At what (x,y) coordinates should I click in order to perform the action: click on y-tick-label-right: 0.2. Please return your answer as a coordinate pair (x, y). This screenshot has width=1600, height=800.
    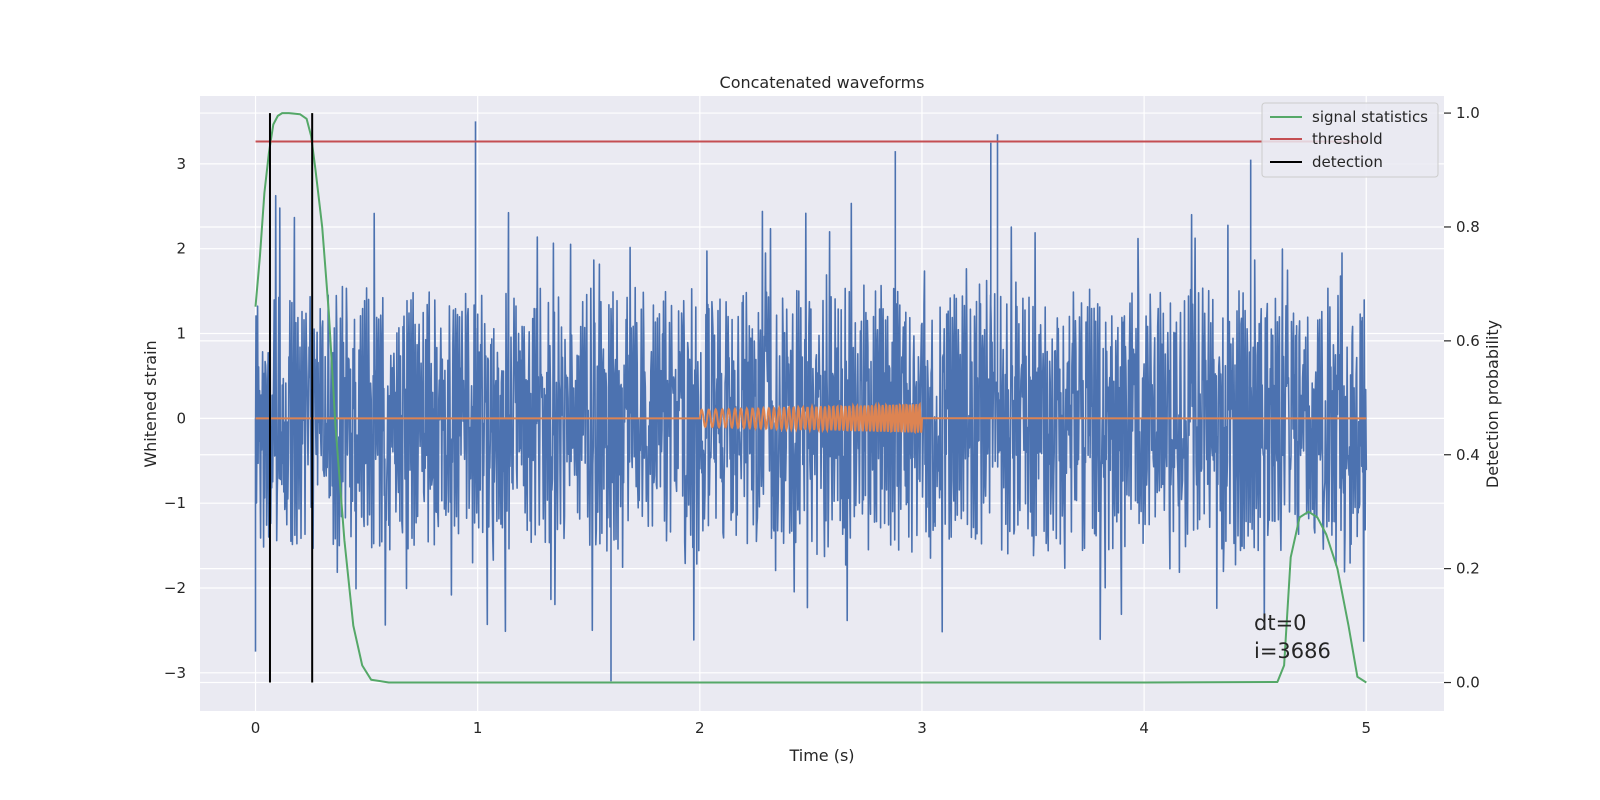
    Looking at the image, I should click on (1468, 569).